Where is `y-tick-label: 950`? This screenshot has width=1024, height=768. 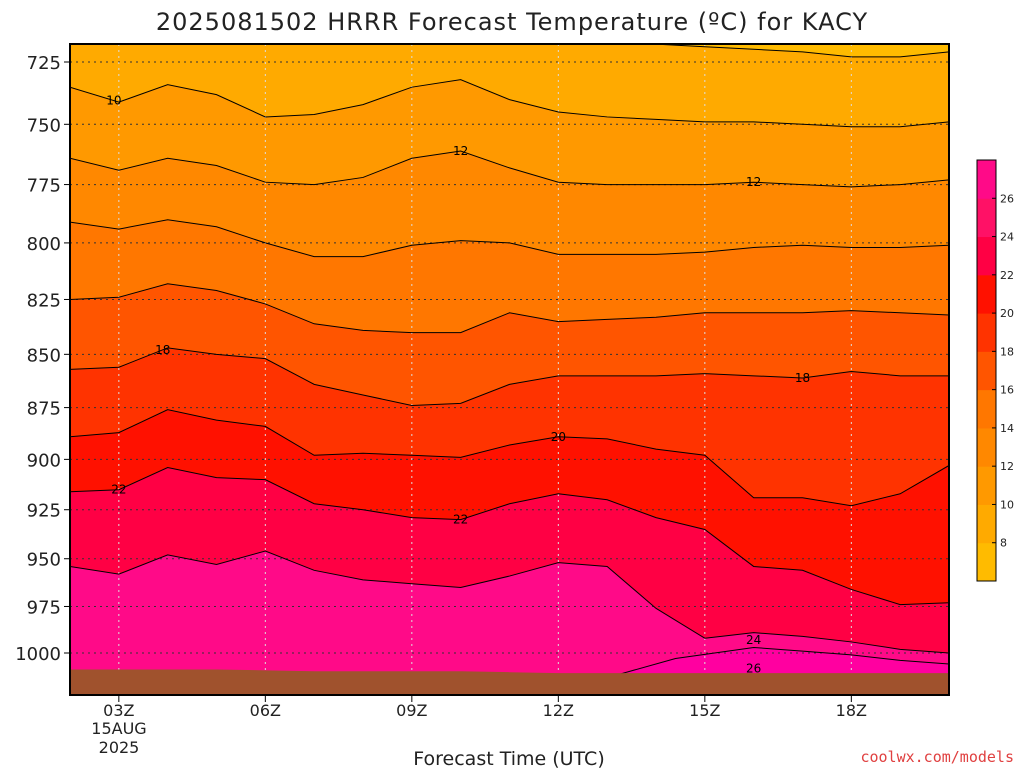 y-tick-label: 950 is located at coordinates (44, 560).